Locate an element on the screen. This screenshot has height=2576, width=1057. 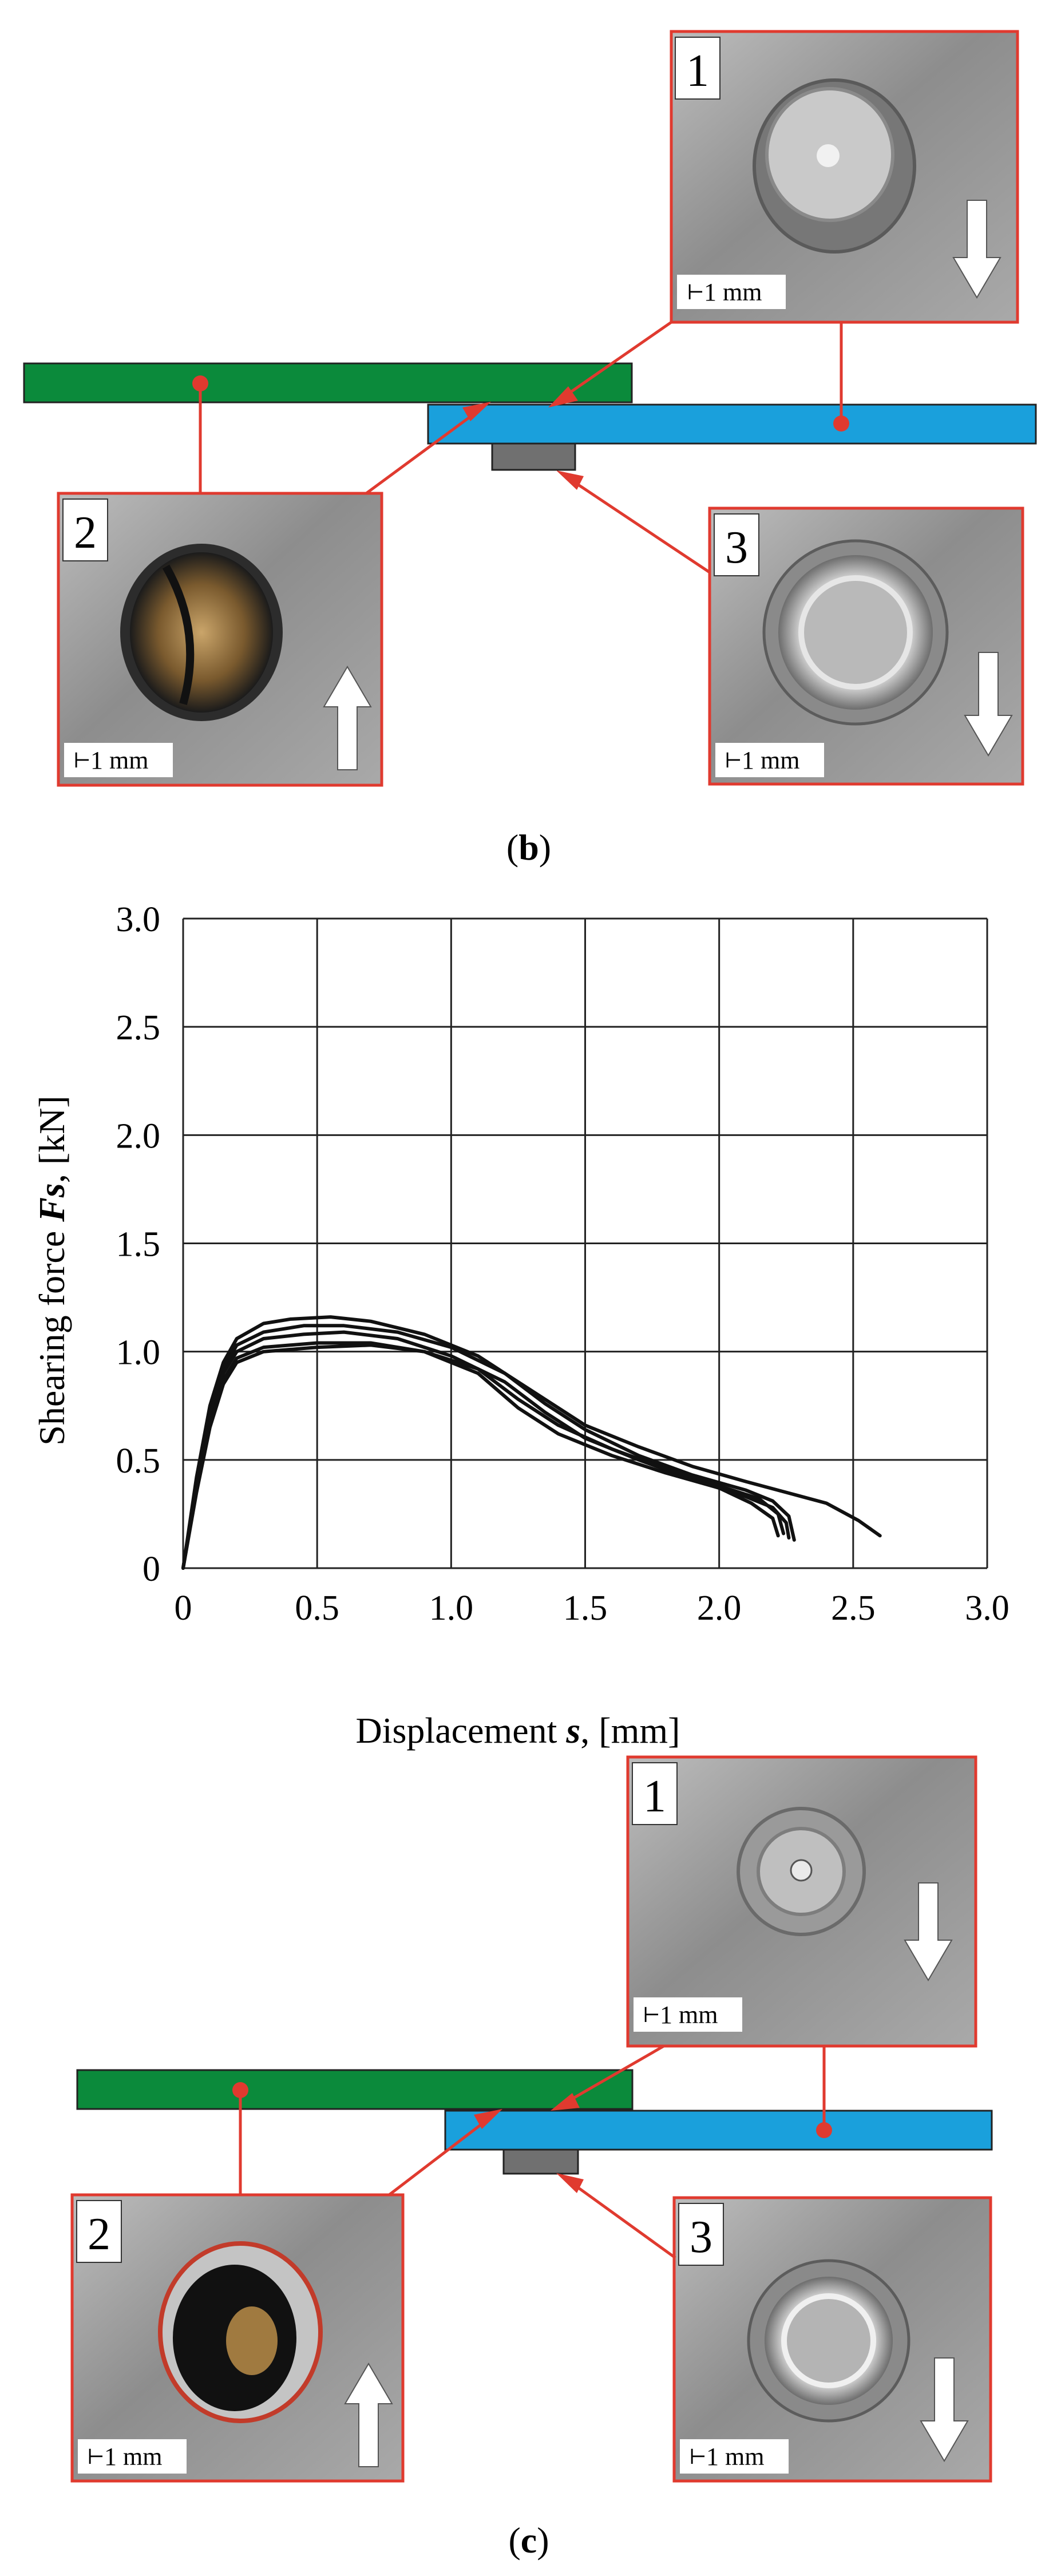
y-tick-label: 1.5 is located at coordinates (138, 1244).